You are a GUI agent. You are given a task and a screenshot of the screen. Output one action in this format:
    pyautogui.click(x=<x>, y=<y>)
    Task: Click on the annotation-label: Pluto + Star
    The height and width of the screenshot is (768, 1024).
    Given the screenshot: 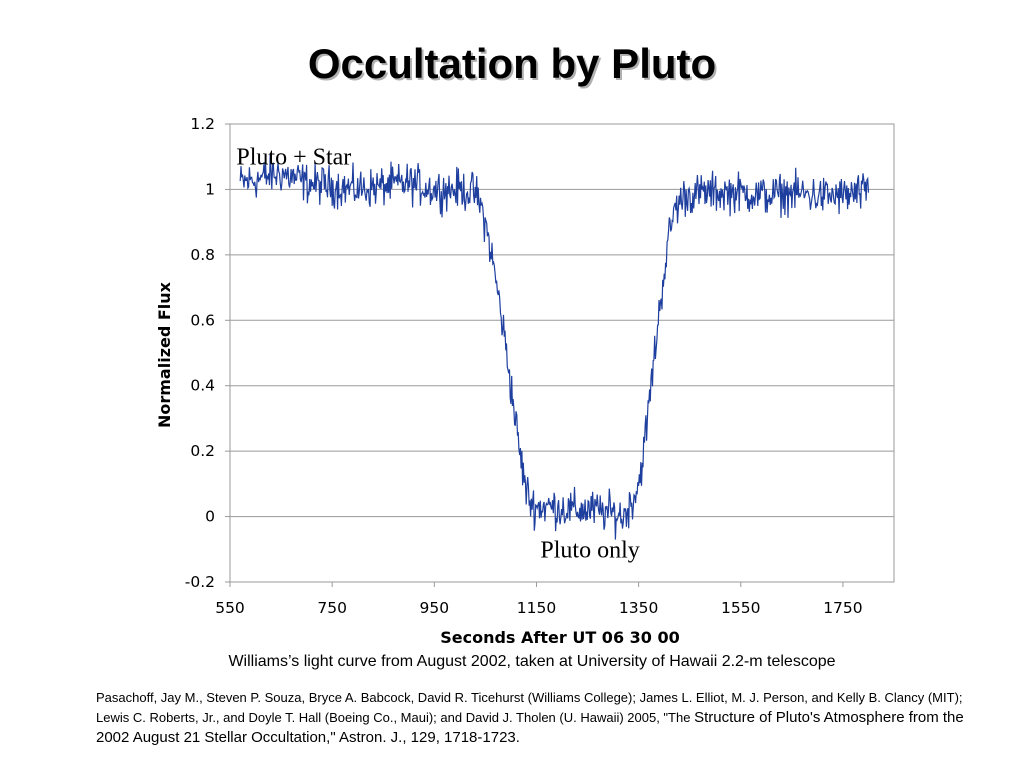 What is the action you would take?
    pyautogui.click(x=293, y=158)
    